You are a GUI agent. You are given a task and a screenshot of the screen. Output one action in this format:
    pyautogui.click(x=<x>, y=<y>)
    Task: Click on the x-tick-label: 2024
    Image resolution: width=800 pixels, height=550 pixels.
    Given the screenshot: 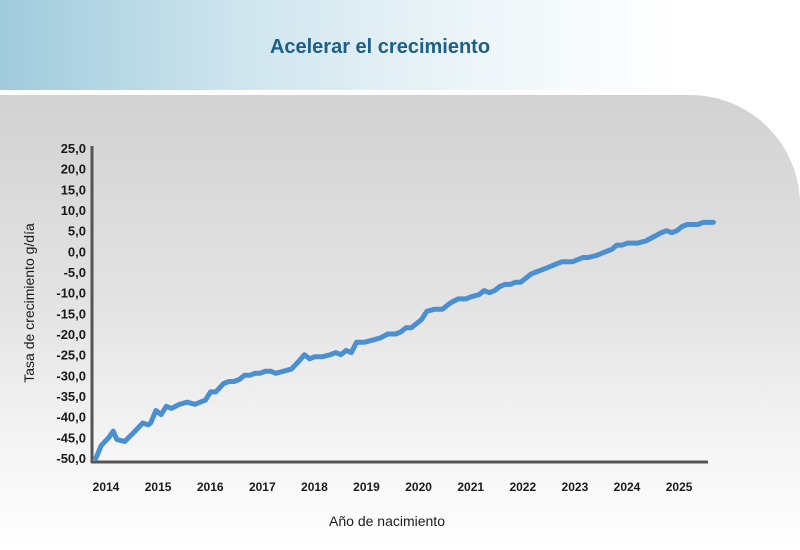 What is the action you would take?
    pyautogui.click(x=627, y=487)
    